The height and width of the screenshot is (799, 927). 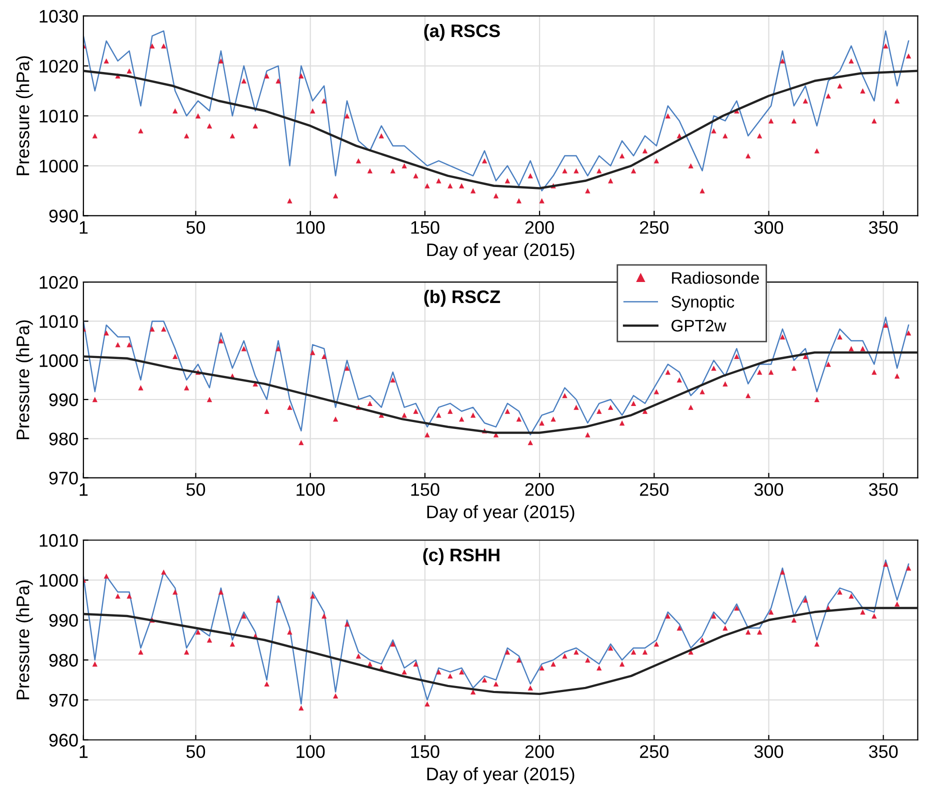 I want to click on legend-label: GPT2w, so click(x=699, y=326).